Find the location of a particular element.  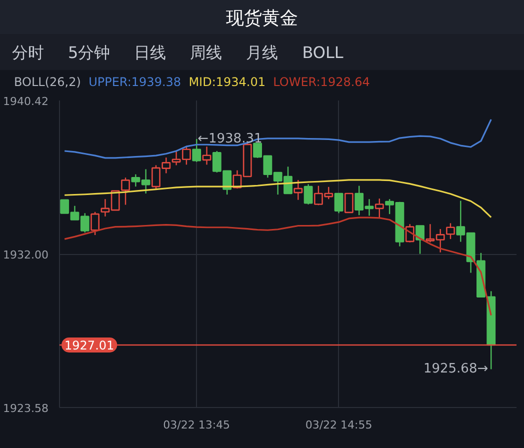

x-tick-label: 03/22 14:55 is located at coordinates (338, 425).